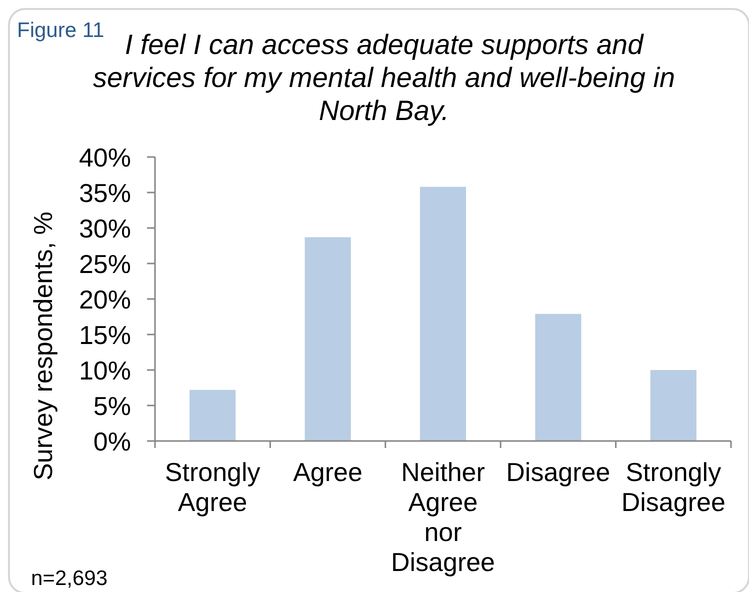 The image size is (749, 592). What do you see at coordinates (104, 263) in the screenshot?
I see `y-tick-label: 25%` at bounding box center [104, 263].